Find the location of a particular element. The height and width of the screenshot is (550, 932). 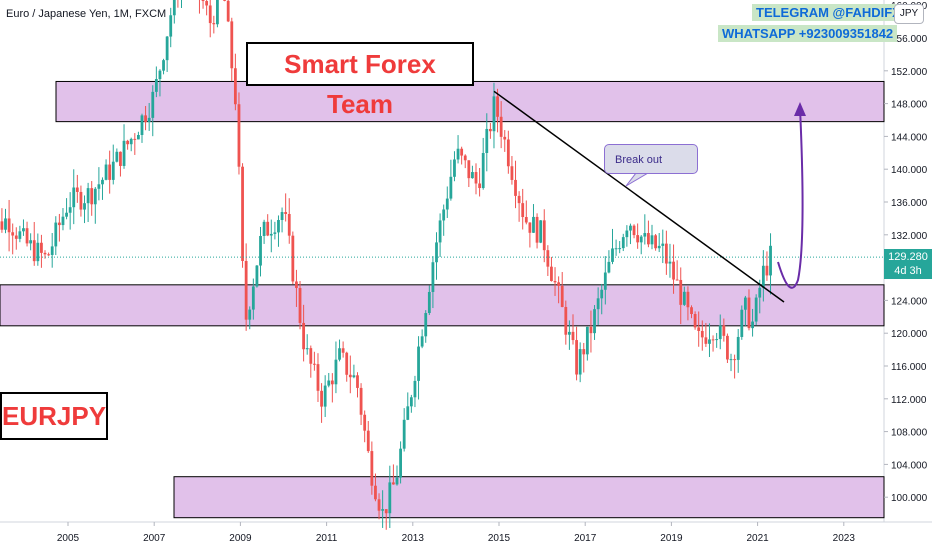

time-tick-label: 2011 is located at coordinates (327, 538).